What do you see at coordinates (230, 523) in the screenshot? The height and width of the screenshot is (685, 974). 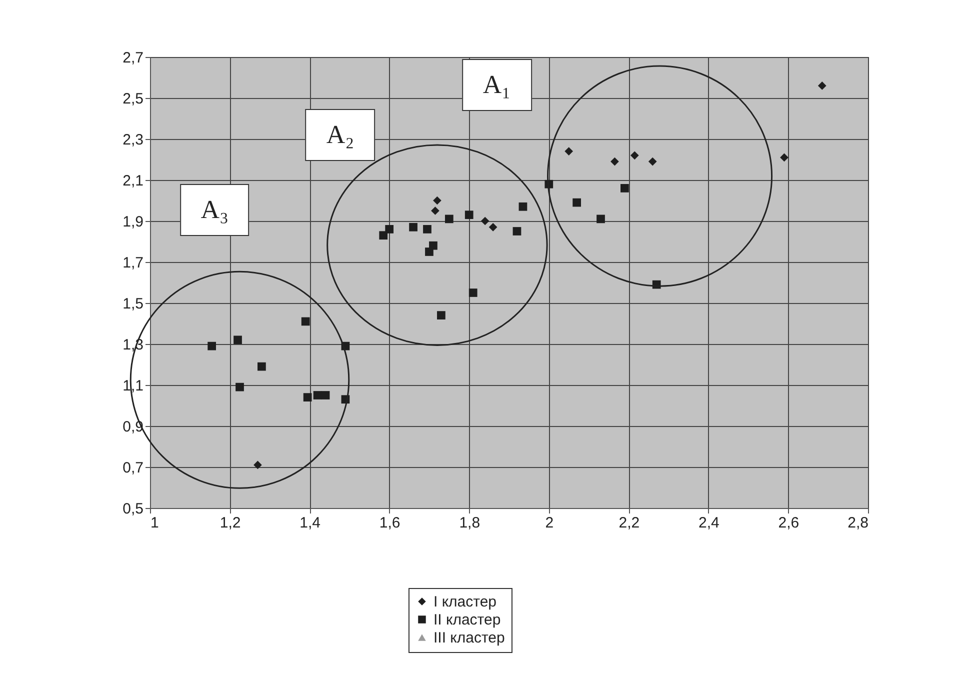 I see `x-tick-label: 1,2` at bounding box center [230, 523].